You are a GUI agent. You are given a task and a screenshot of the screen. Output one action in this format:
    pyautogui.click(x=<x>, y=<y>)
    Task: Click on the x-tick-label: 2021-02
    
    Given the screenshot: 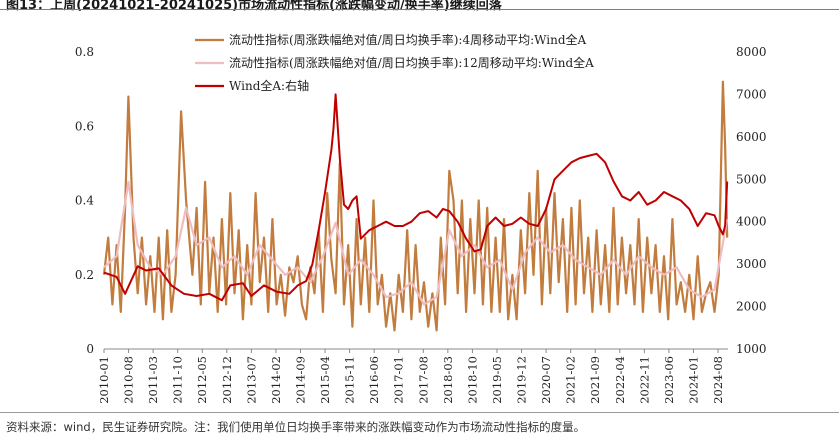 What is the action you would take?
    pyautogui.click(x=571, y=380)
    